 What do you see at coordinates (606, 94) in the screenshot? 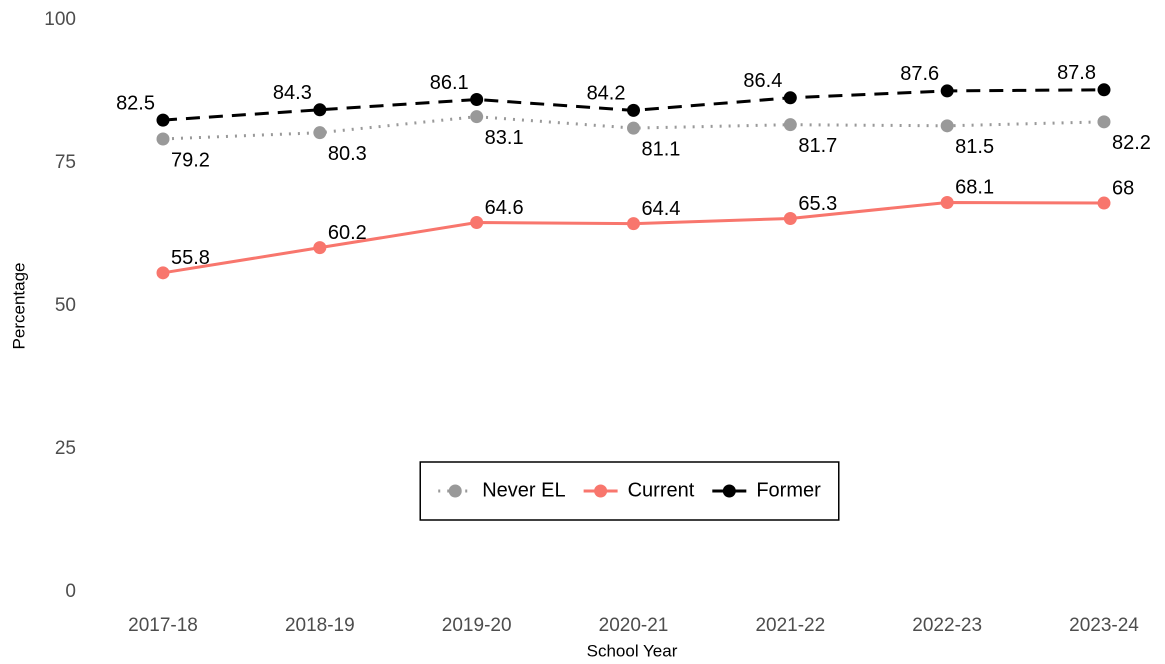
I see `data-label: 84.2` at bounding box center [606, 94].